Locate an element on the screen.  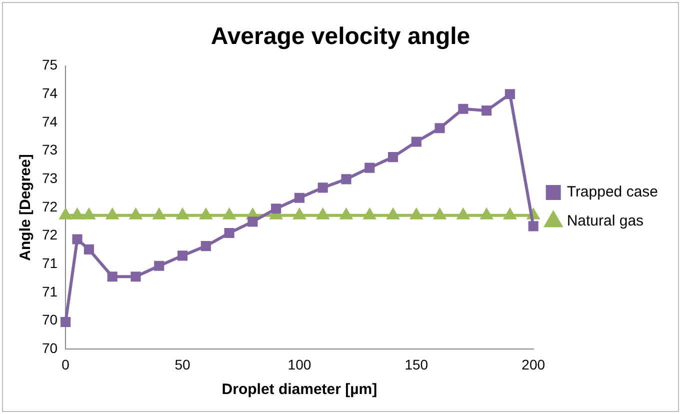
x-tick-label: 100 is located at coordinates (300, 364).